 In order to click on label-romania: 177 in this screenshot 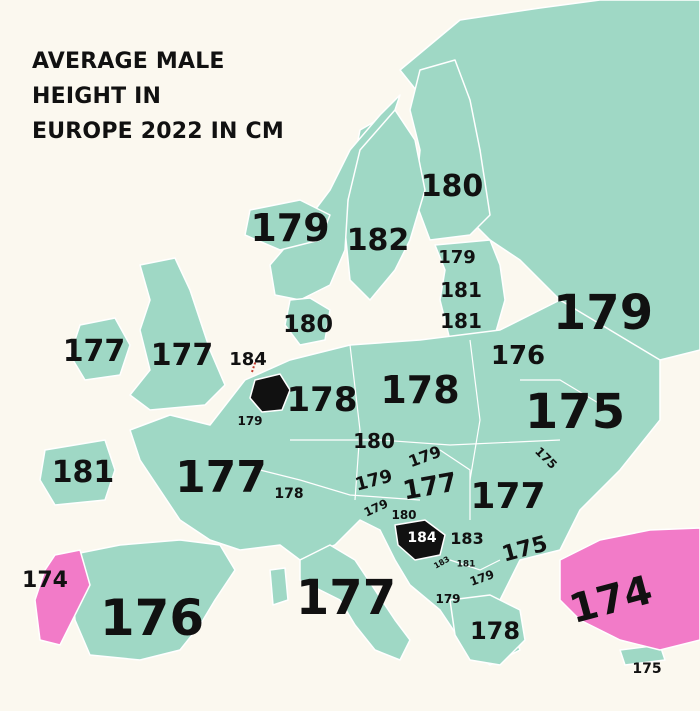, I will do `click(508, 496)`.